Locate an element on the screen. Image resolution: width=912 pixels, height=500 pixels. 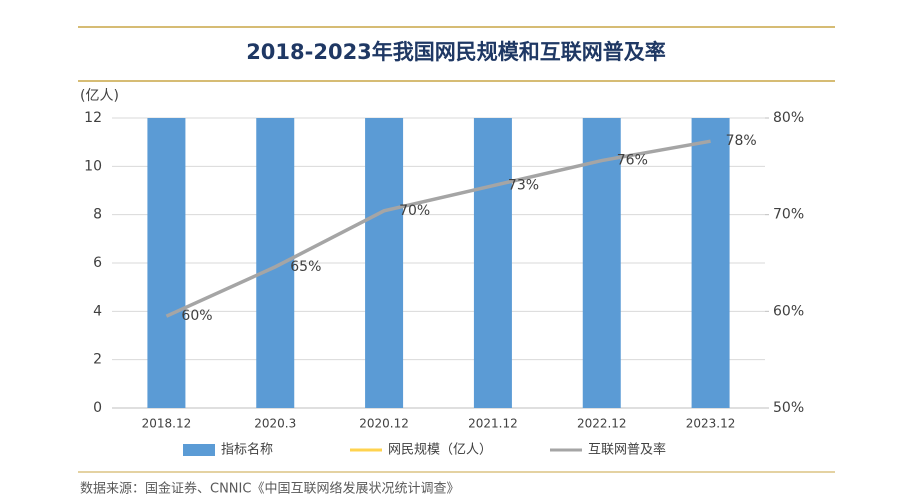
legend-label: 互联网普及率 is located at coordinates (627, 450).